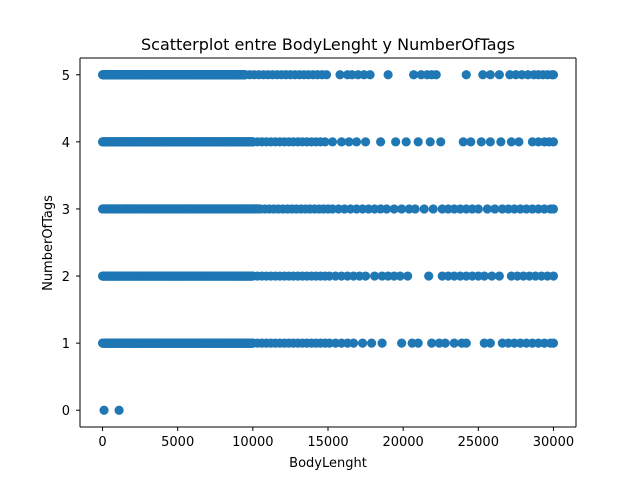 This screenshot has width=640, height=480. I want to click on x-tick-label: 30000, so click(553, 442).